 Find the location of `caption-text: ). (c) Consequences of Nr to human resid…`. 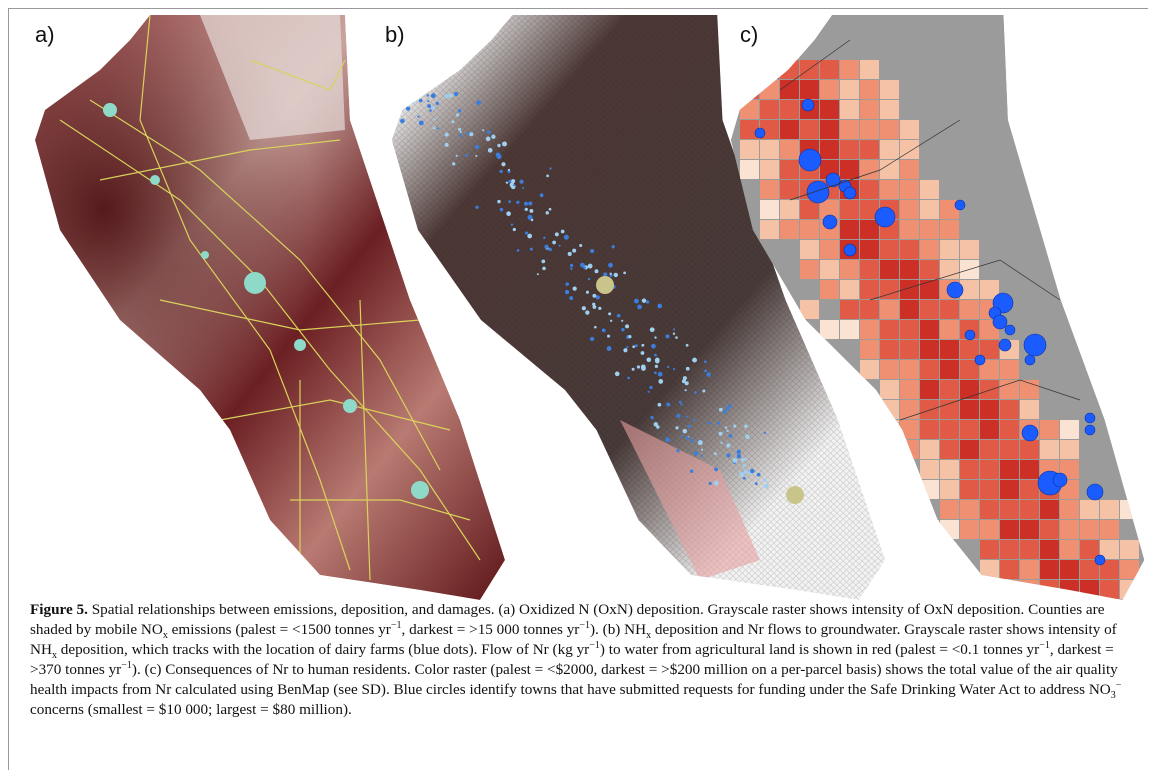

caption-text: ). (c) Consequences of Nr to human resid… is located at coordinates (574, 679).